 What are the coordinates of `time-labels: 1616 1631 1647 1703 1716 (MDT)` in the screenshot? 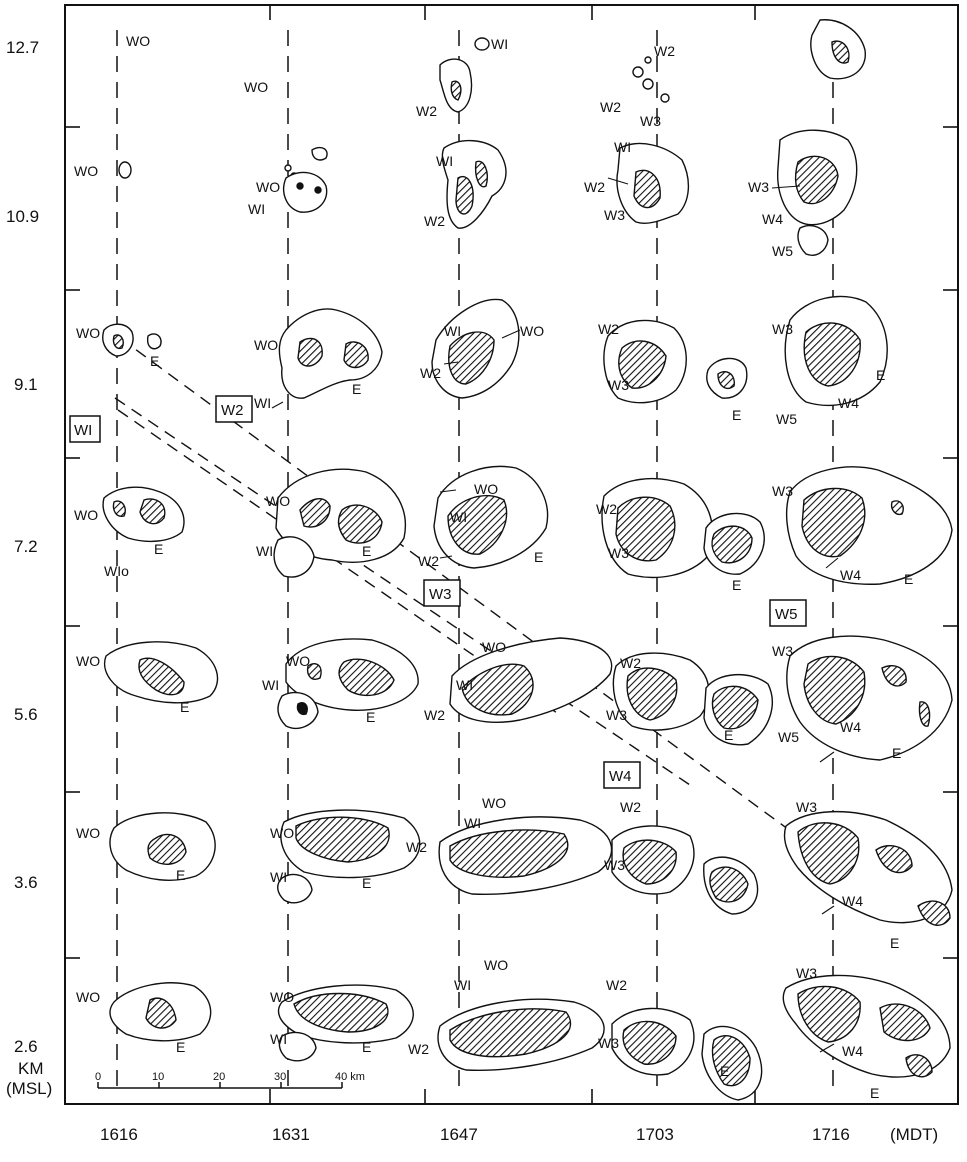 It's located at (519, 1134).